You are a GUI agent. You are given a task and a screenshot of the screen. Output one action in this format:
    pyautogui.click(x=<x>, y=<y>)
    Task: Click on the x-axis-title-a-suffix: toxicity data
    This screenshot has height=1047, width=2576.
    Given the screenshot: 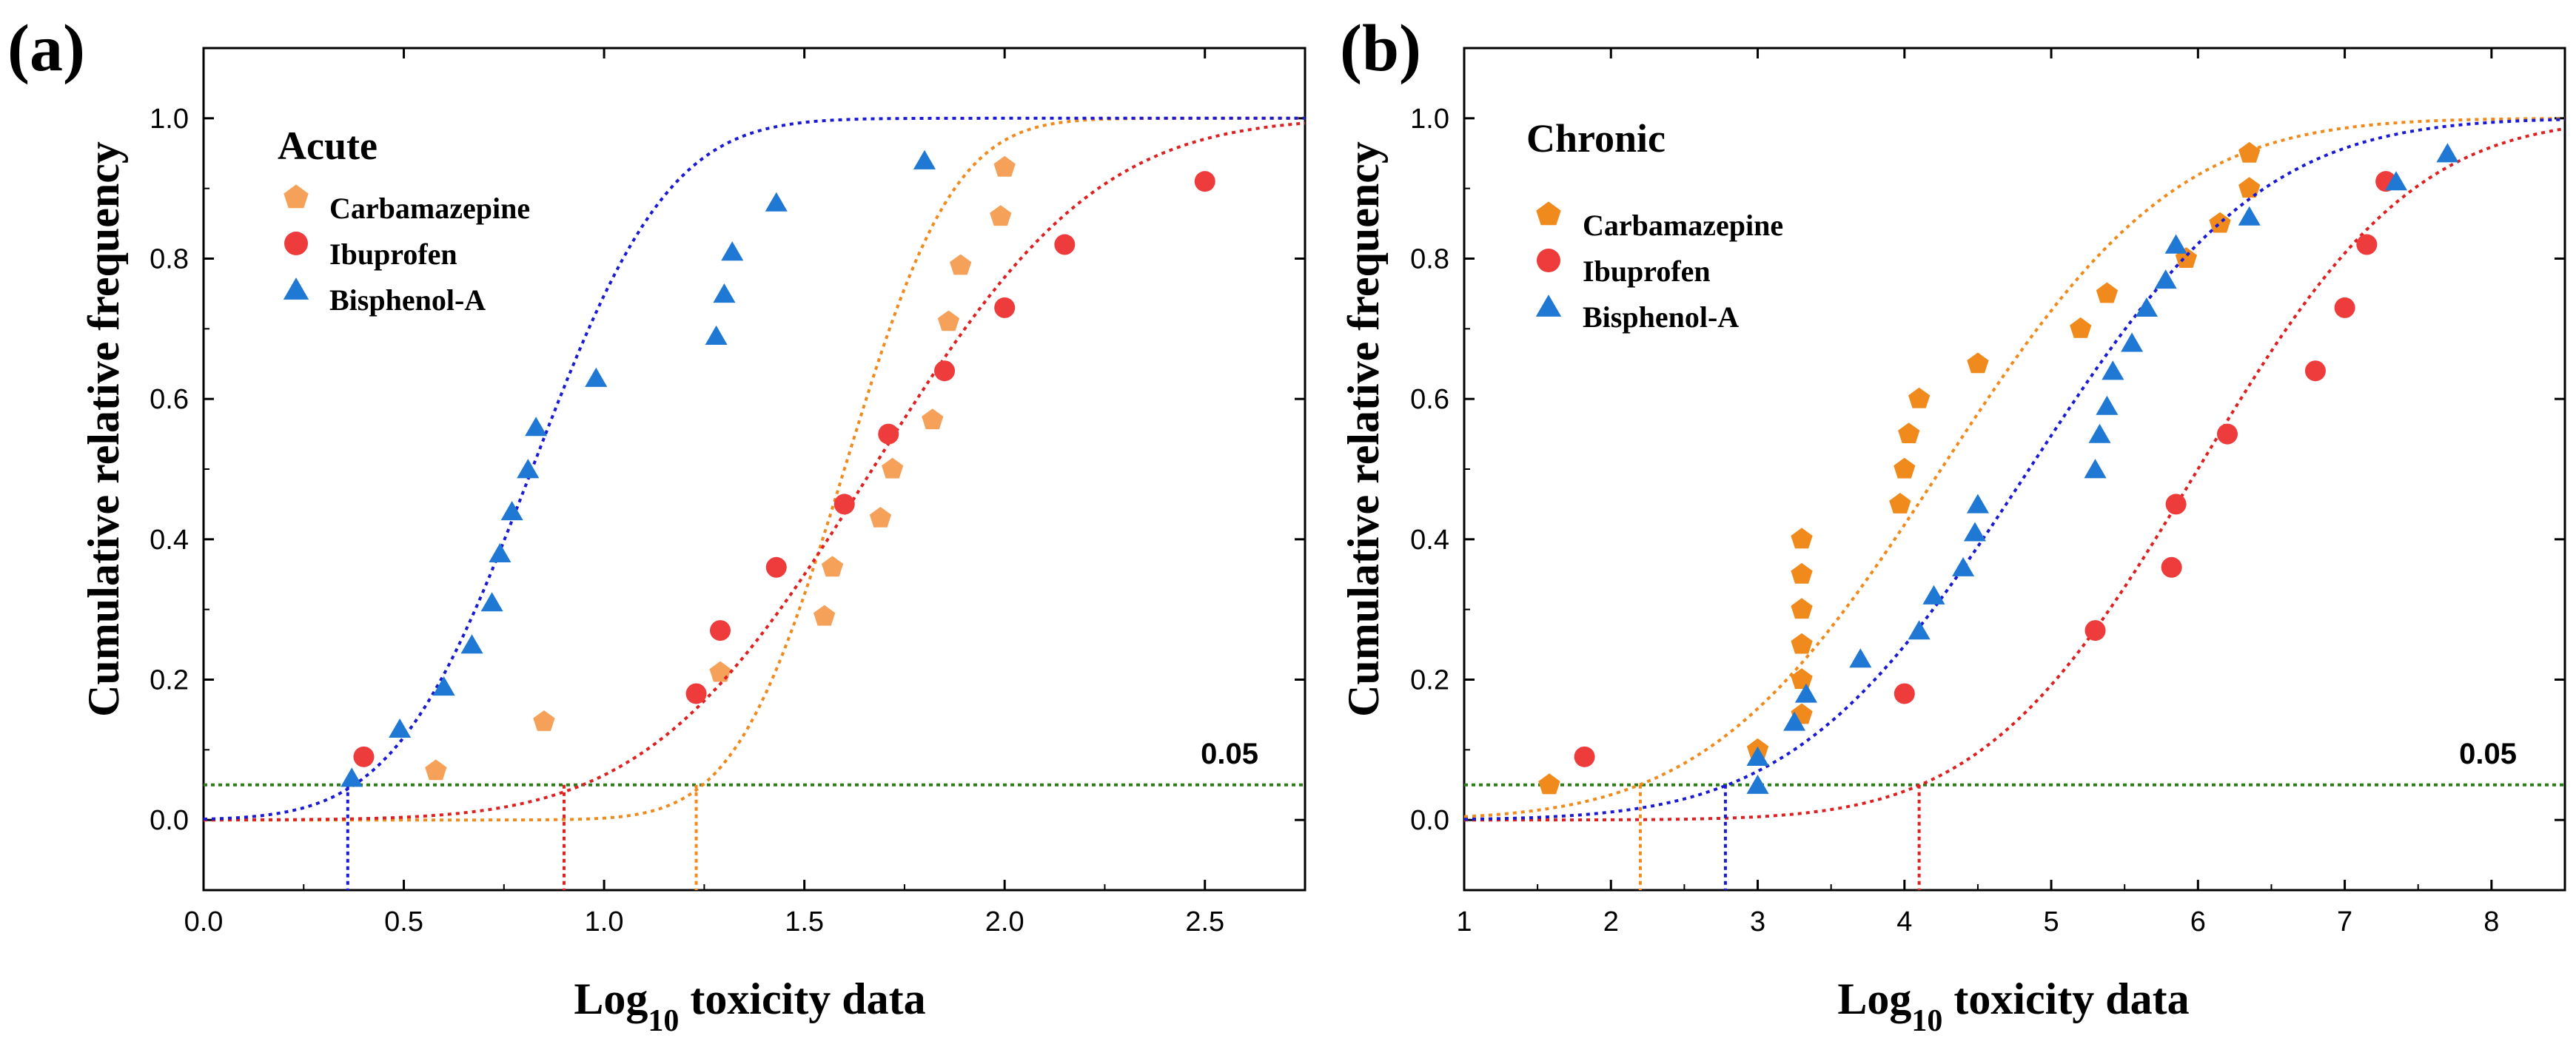 What is the action you would take?
    pyautogui.click(x=802, y=998)
    